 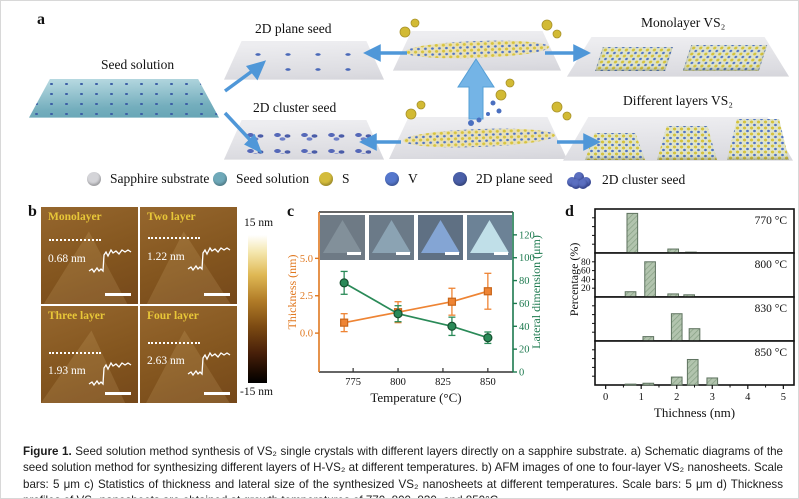 What do you see at coordinates (748, 397) in the screenshot?
I see `x-tick-label: 4` at bounding box center [748, 397].